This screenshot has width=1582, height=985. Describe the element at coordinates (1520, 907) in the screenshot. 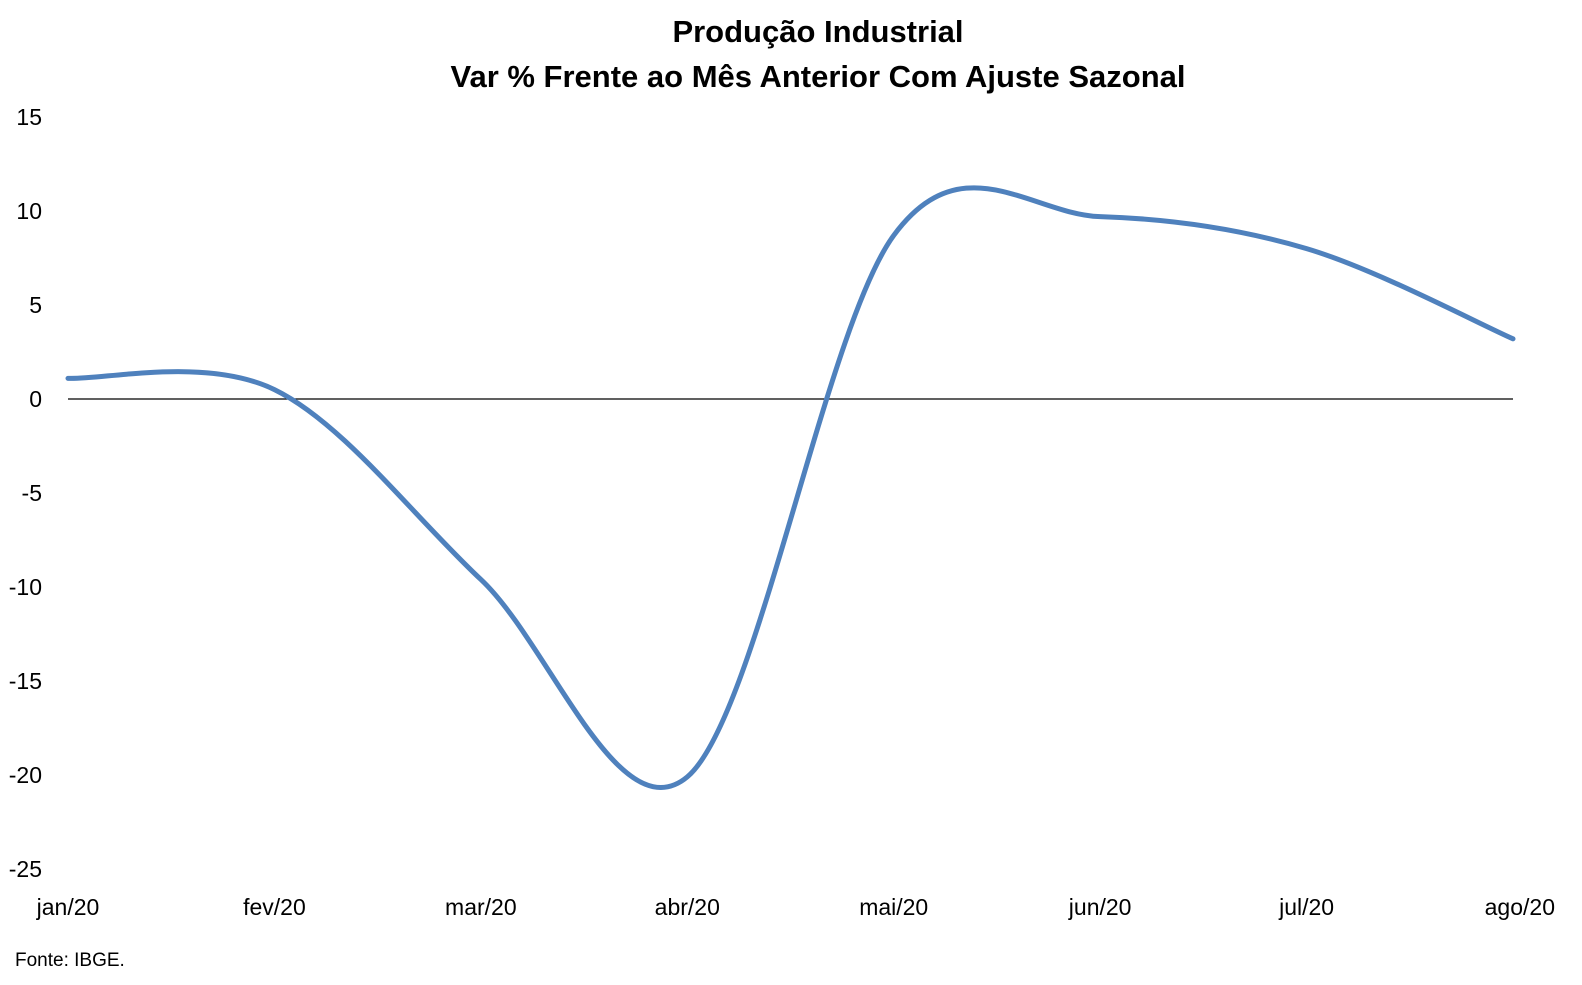

I see `x-tick-label: ago/20` at that location.